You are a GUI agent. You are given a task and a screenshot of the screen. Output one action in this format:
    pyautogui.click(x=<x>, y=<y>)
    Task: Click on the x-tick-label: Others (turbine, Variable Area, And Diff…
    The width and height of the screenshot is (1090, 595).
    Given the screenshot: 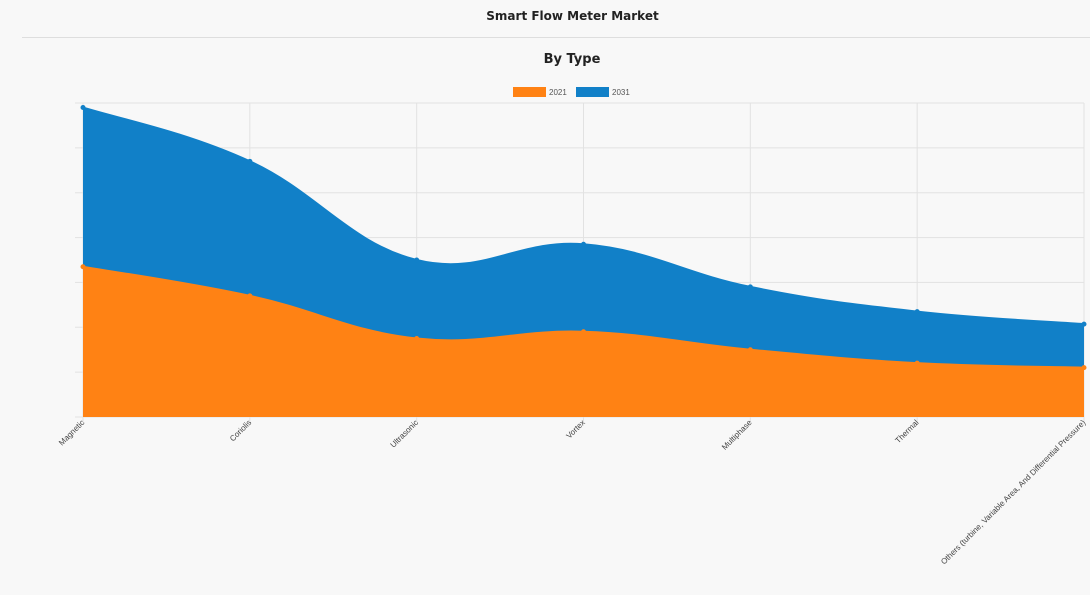 What is the action you would take?
    pyautogui.click(x=1013, y=492)
    